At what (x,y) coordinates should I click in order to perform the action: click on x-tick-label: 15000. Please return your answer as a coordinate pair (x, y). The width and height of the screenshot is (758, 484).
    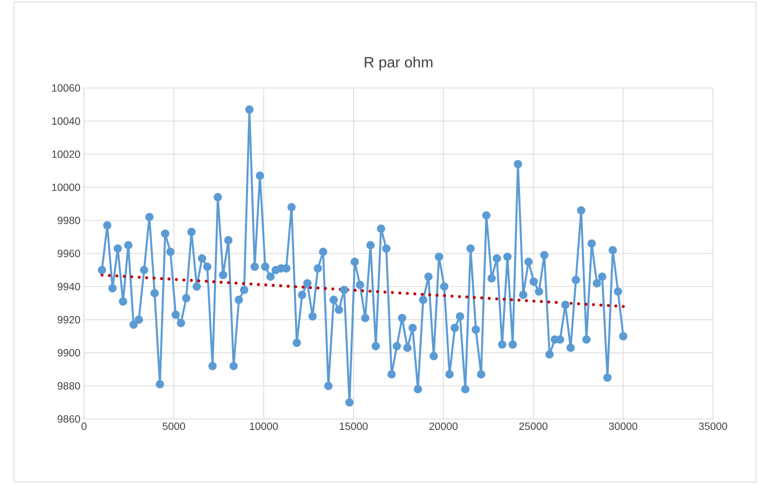
    Looking at the image, I should click on (354, 426).